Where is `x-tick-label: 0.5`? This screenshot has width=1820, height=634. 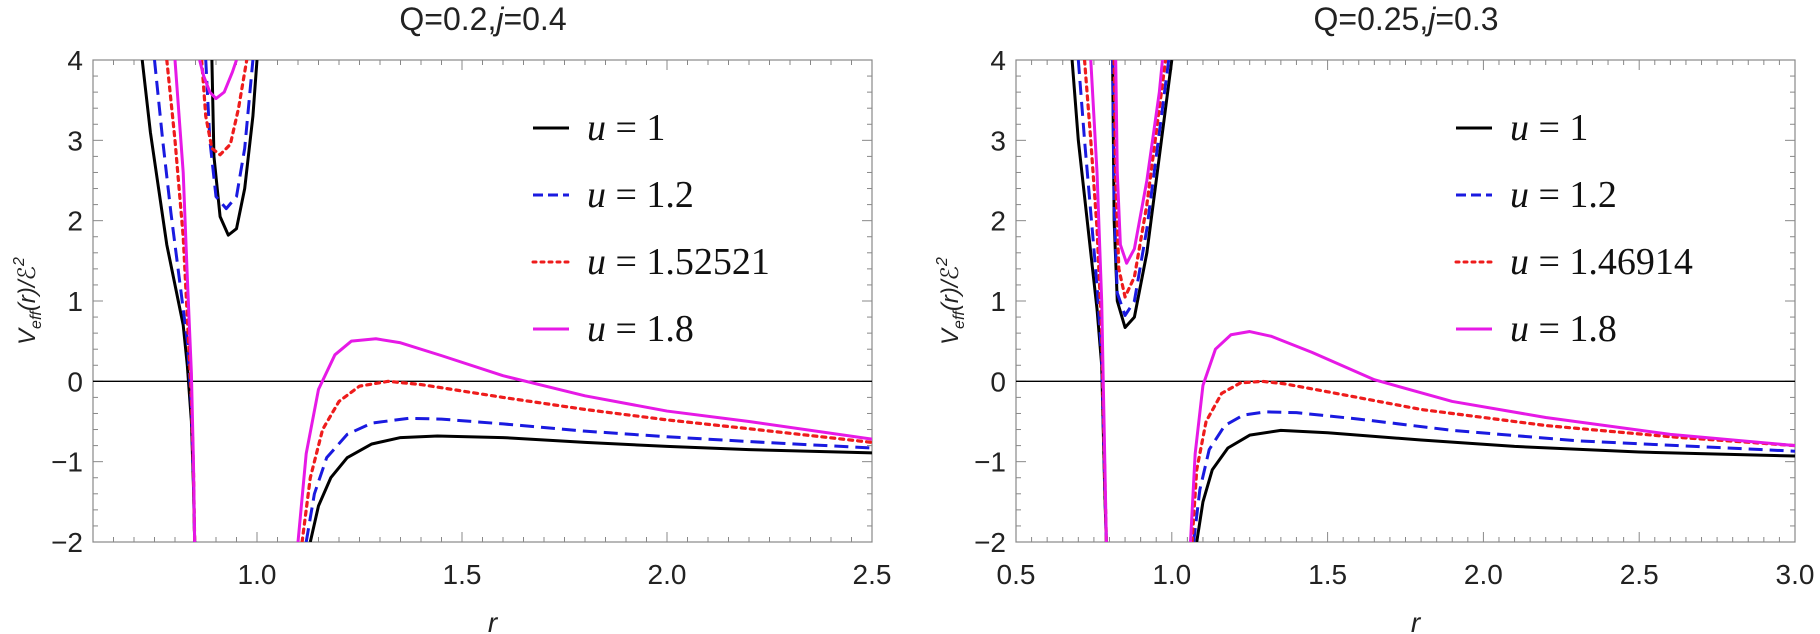 x-tick-label: 0.5 is located at coordinates (1016, 574).